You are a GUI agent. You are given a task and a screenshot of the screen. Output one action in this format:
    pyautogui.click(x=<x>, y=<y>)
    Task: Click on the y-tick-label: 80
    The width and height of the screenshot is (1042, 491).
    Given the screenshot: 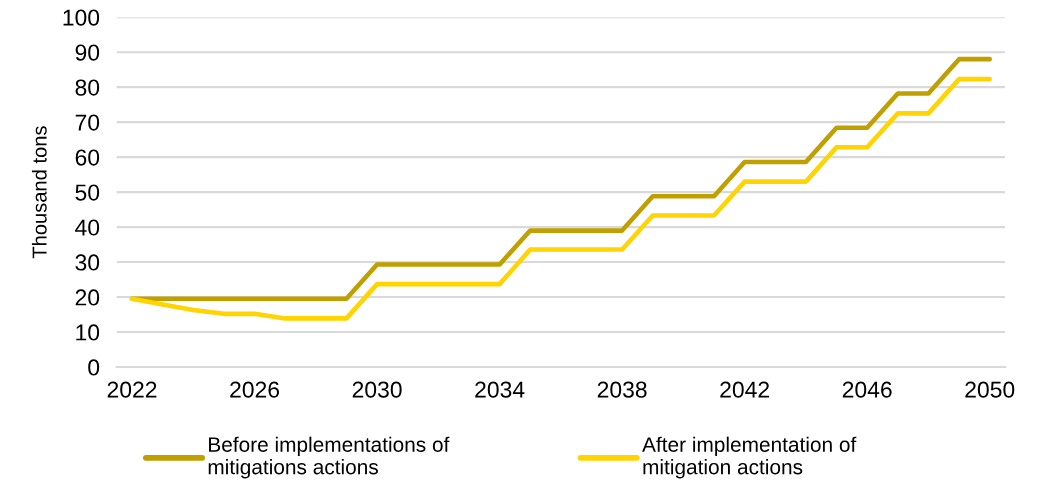 What is the action you would take?
    pyautogui.click(x=87, y=87)
    